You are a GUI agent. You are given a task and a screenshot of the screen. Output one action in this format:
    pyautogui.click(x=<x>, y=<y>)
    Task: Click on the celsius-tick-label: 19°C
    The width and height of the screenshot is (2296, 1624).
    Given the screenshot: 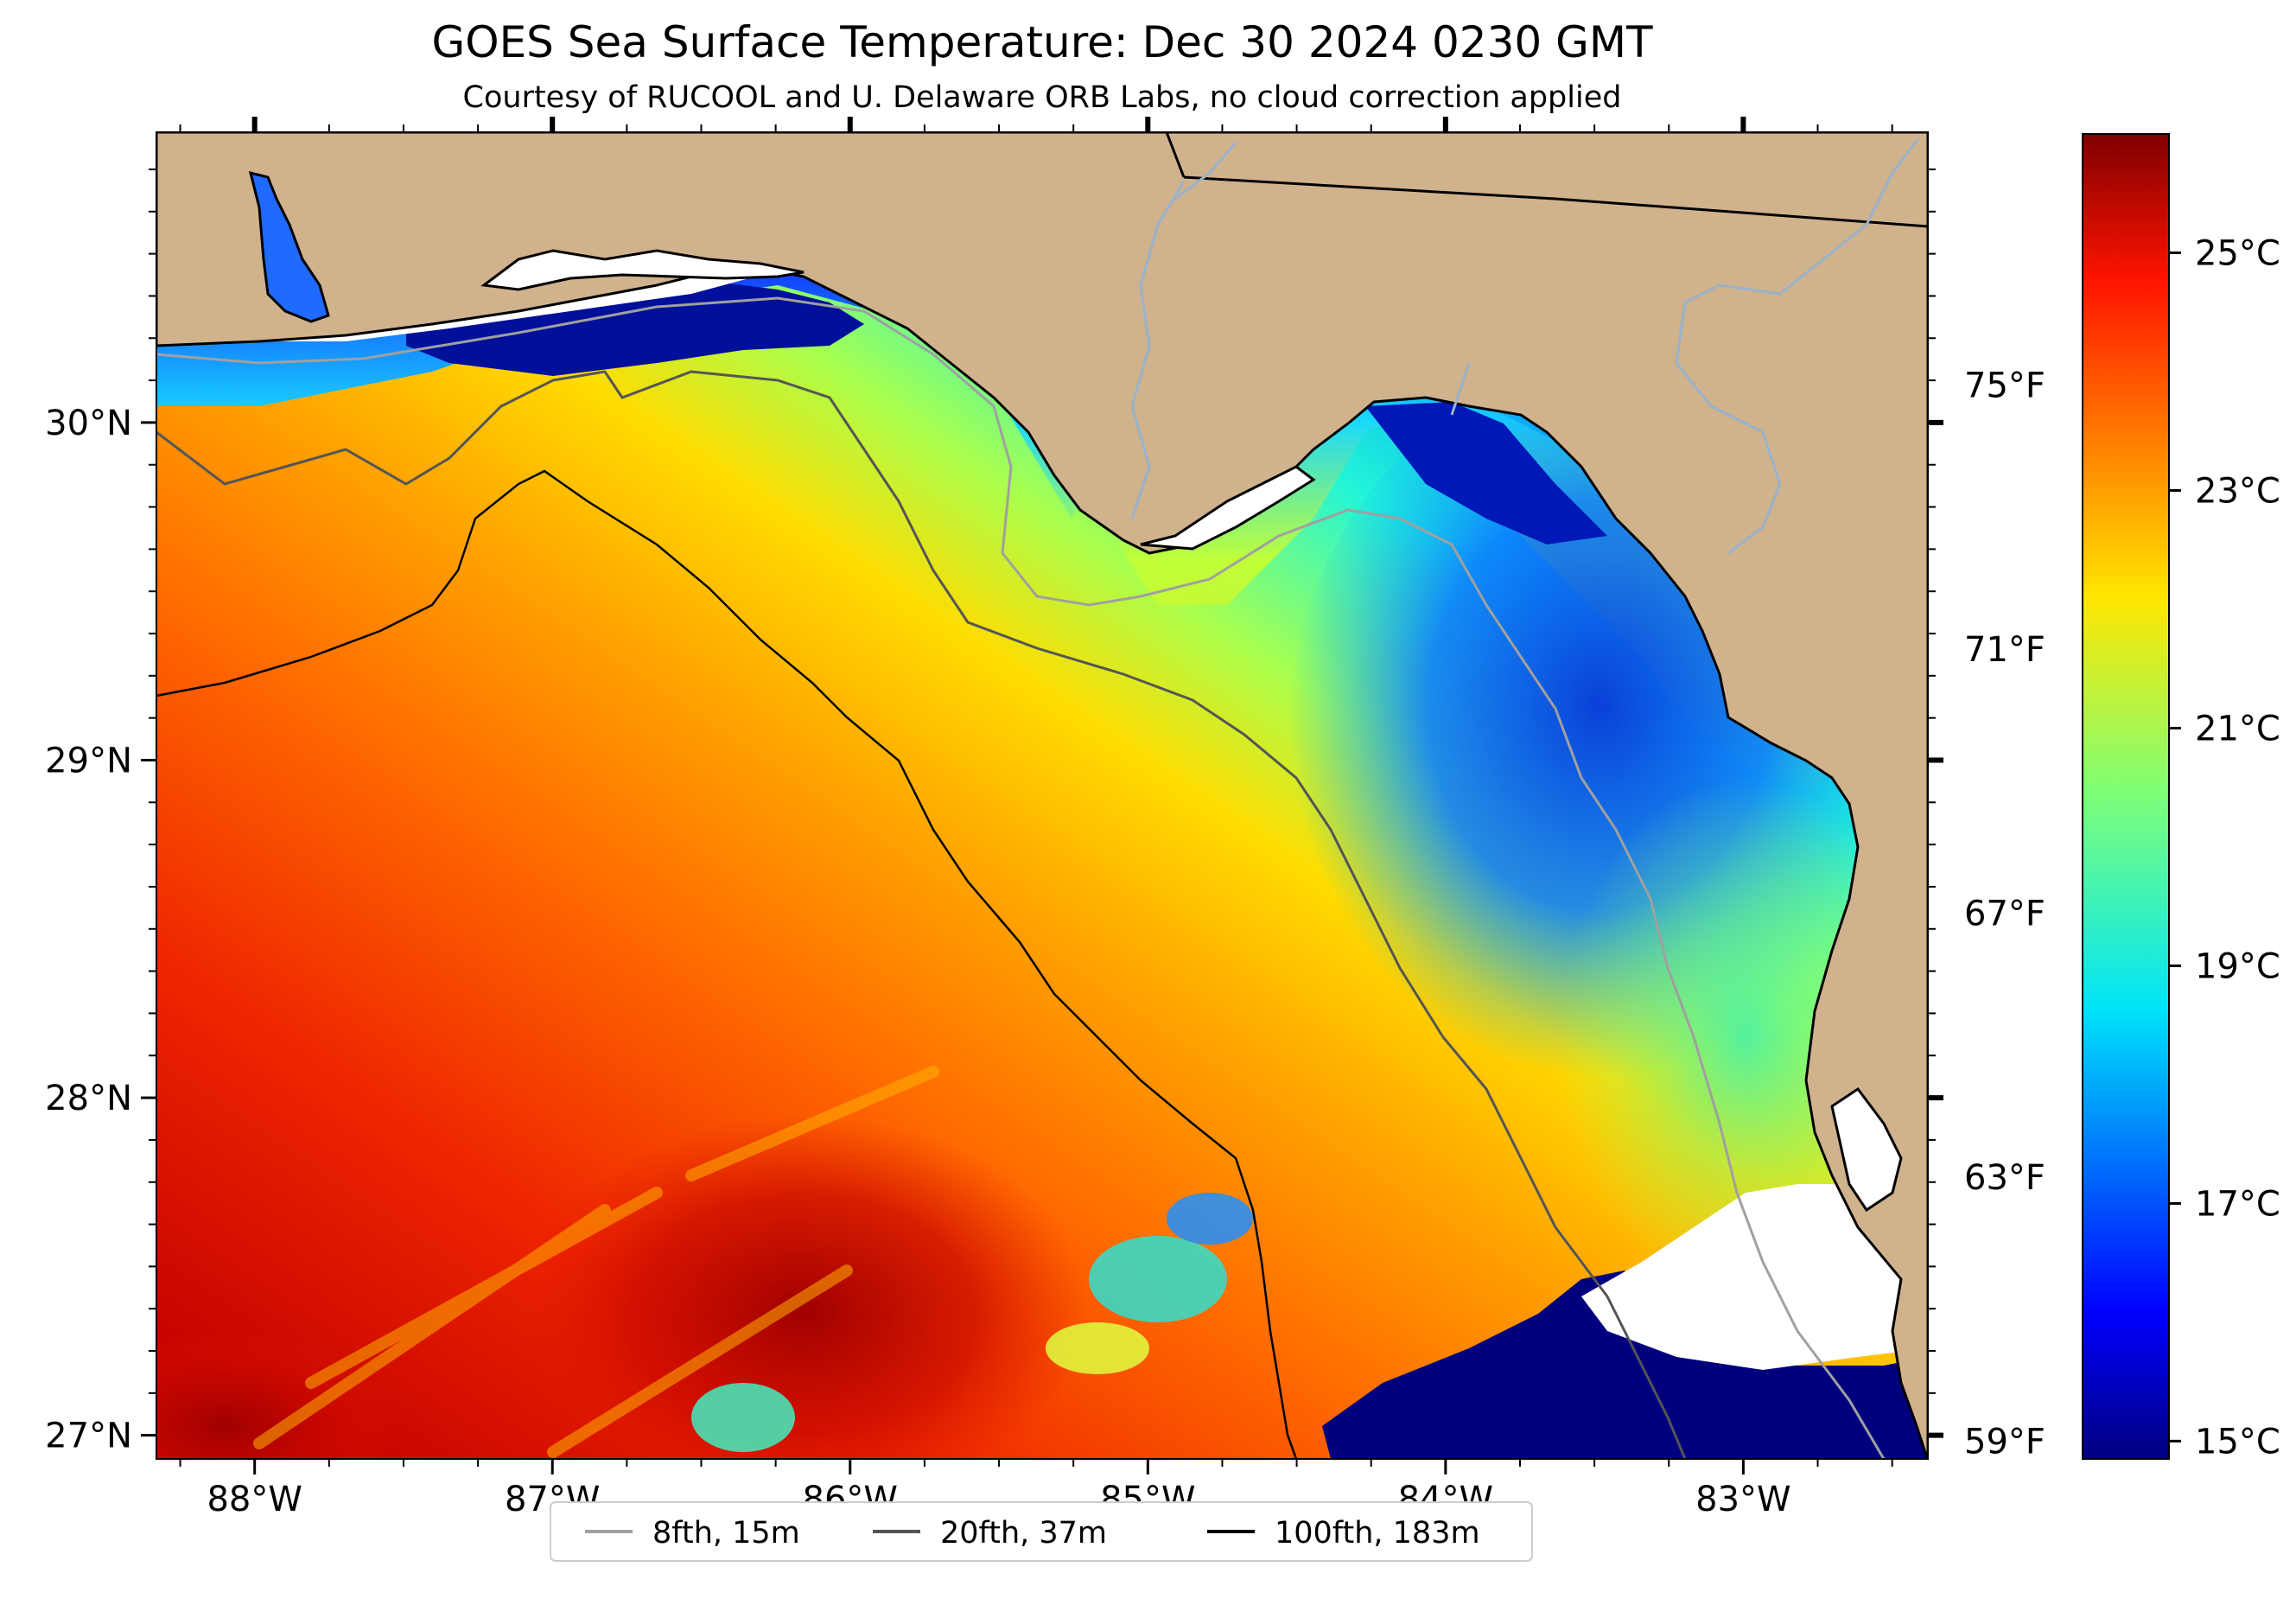 What is the action you would take?
    pyautogui.click(x=2237, y=966)
    